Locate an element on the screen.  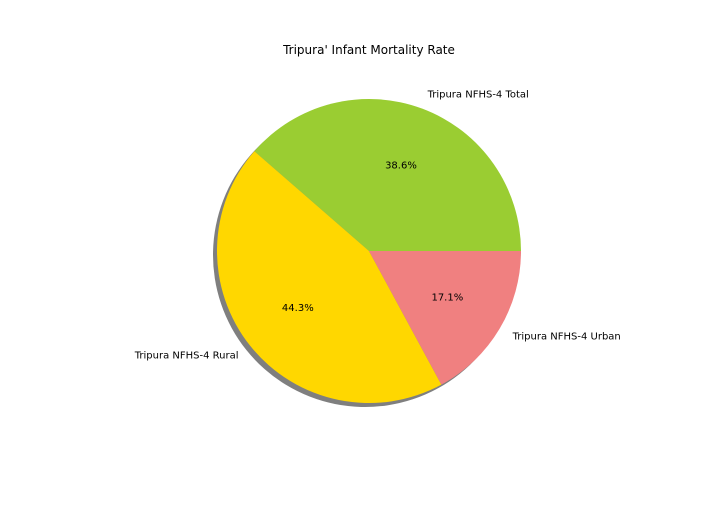
percent-label-tripura-nfhs-4-total: 38.6% is located at coordinates (401, 166).